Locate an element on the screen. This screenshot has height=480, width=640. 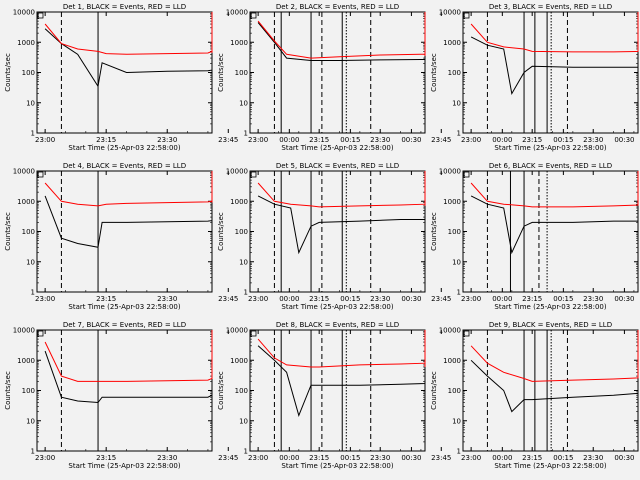
chart-title: Det 3, BLACK = Events, RED = LLD is located at coordinates (550, 7).